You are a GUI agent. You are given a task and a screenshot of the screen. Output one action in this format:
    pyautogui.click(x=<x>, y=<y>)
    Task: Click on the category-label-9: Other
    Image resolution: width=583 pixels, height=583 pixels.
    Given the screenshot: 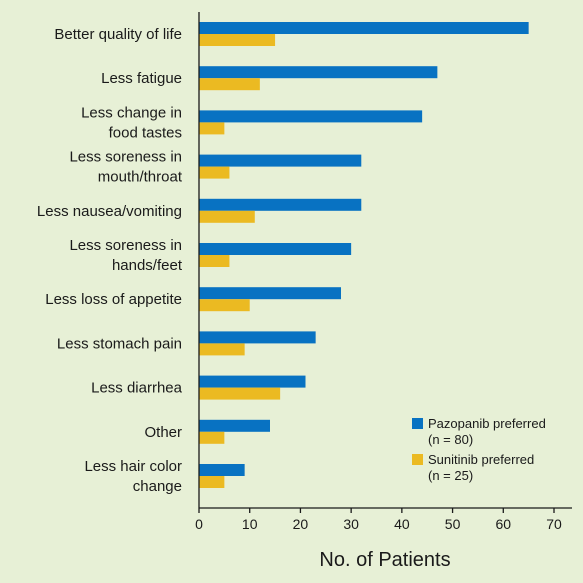 What is the action you would take?
    pyautogui.click(x=163, y=432)
    